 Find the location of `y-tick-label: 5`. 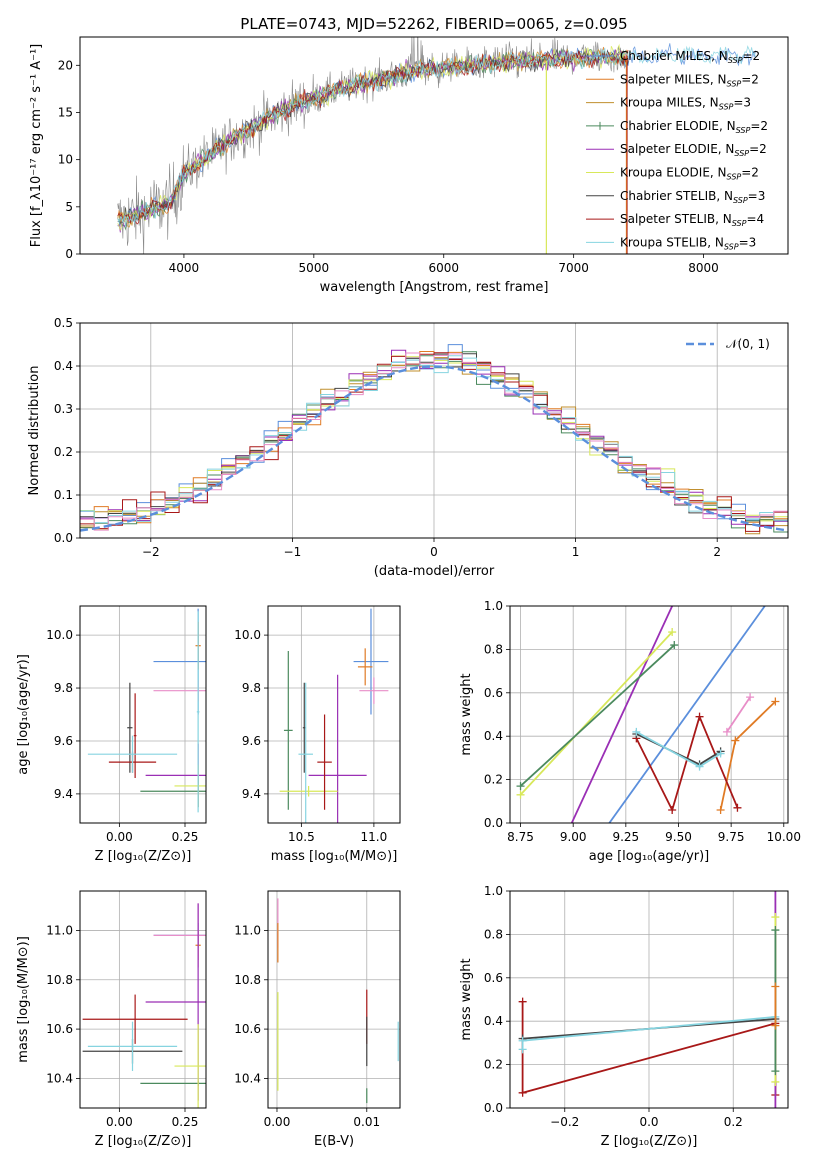

y-tick-label: 5 is located at coordinates (69, 207).